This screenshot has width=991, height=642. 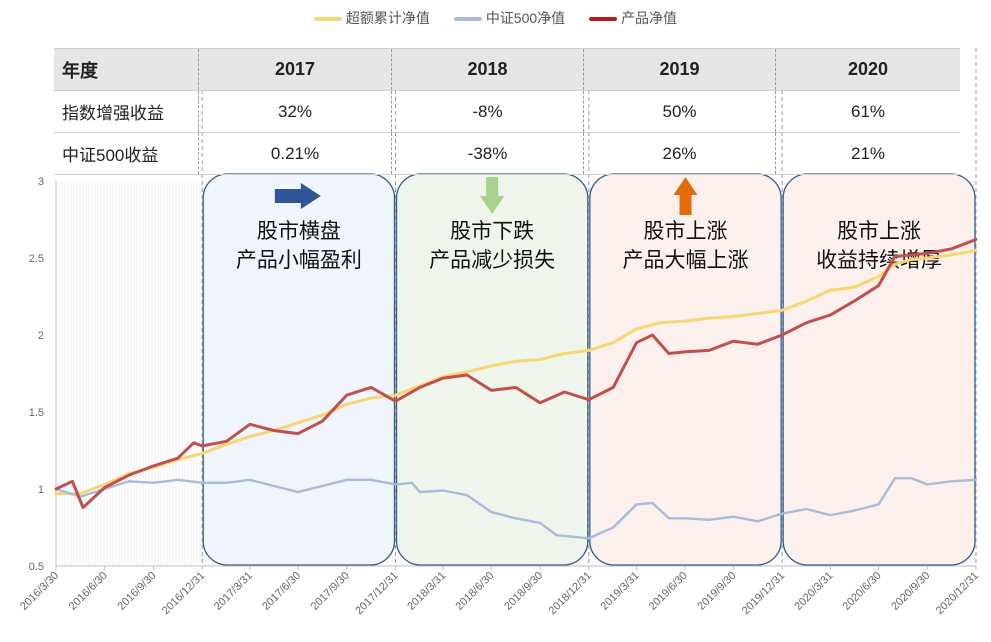 What do you see at coordinates (487, 69) in the screenshot?
I see `table-header-2018: 2018` at bounding box center [487, 69].